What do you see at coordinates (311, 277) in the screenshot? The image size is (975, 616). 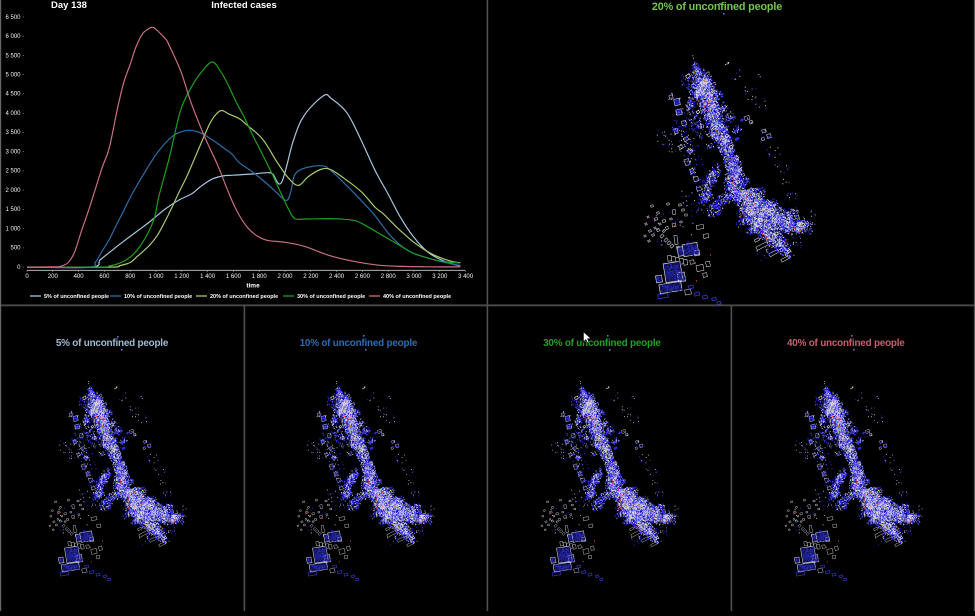 I see `svg-text: 2 200` at bounding box center [311, 277].